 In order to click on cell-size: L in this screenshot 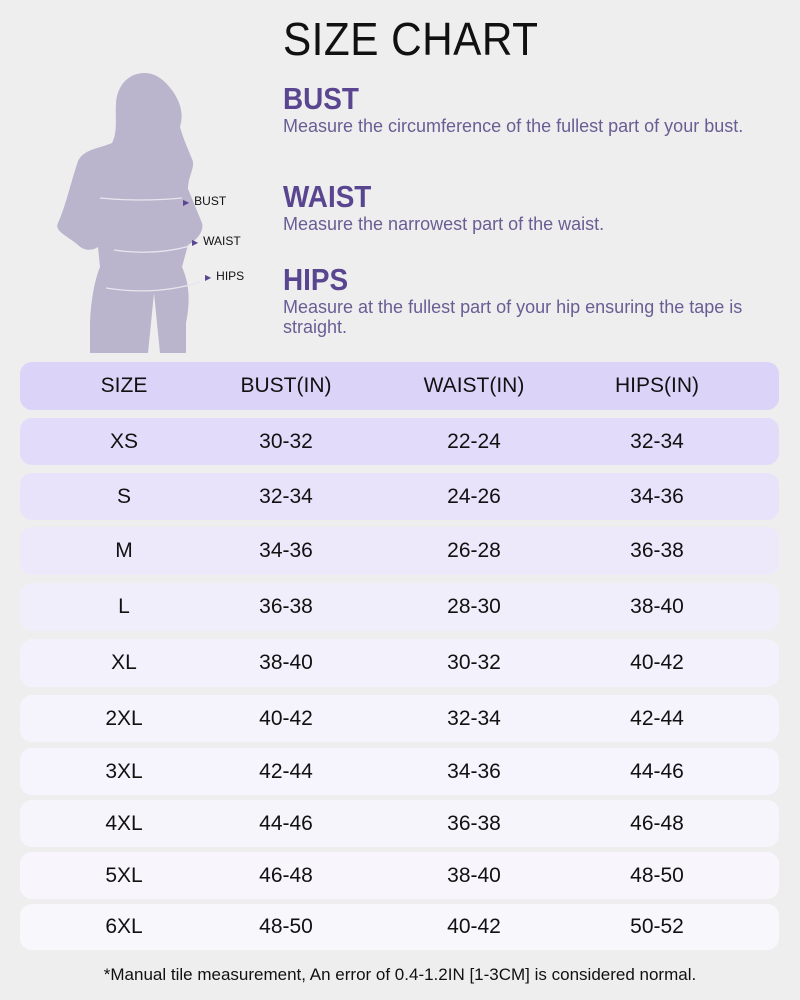, I will do `click(124, 606)`.